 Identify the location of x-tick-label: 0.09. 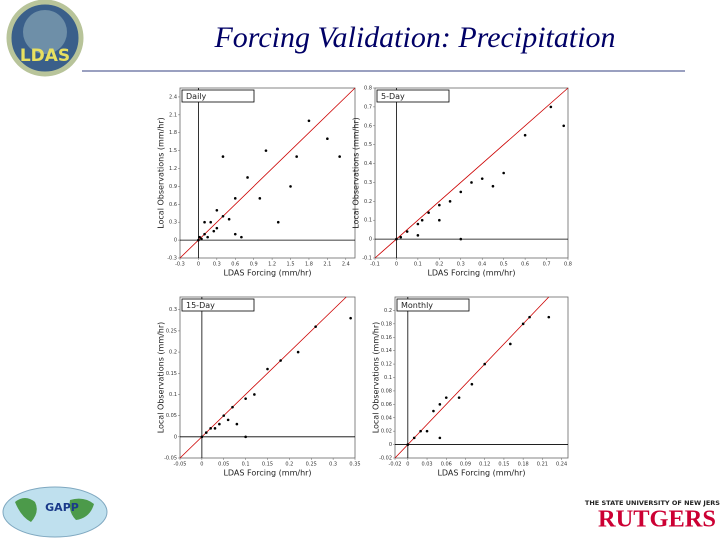
(465, 465).